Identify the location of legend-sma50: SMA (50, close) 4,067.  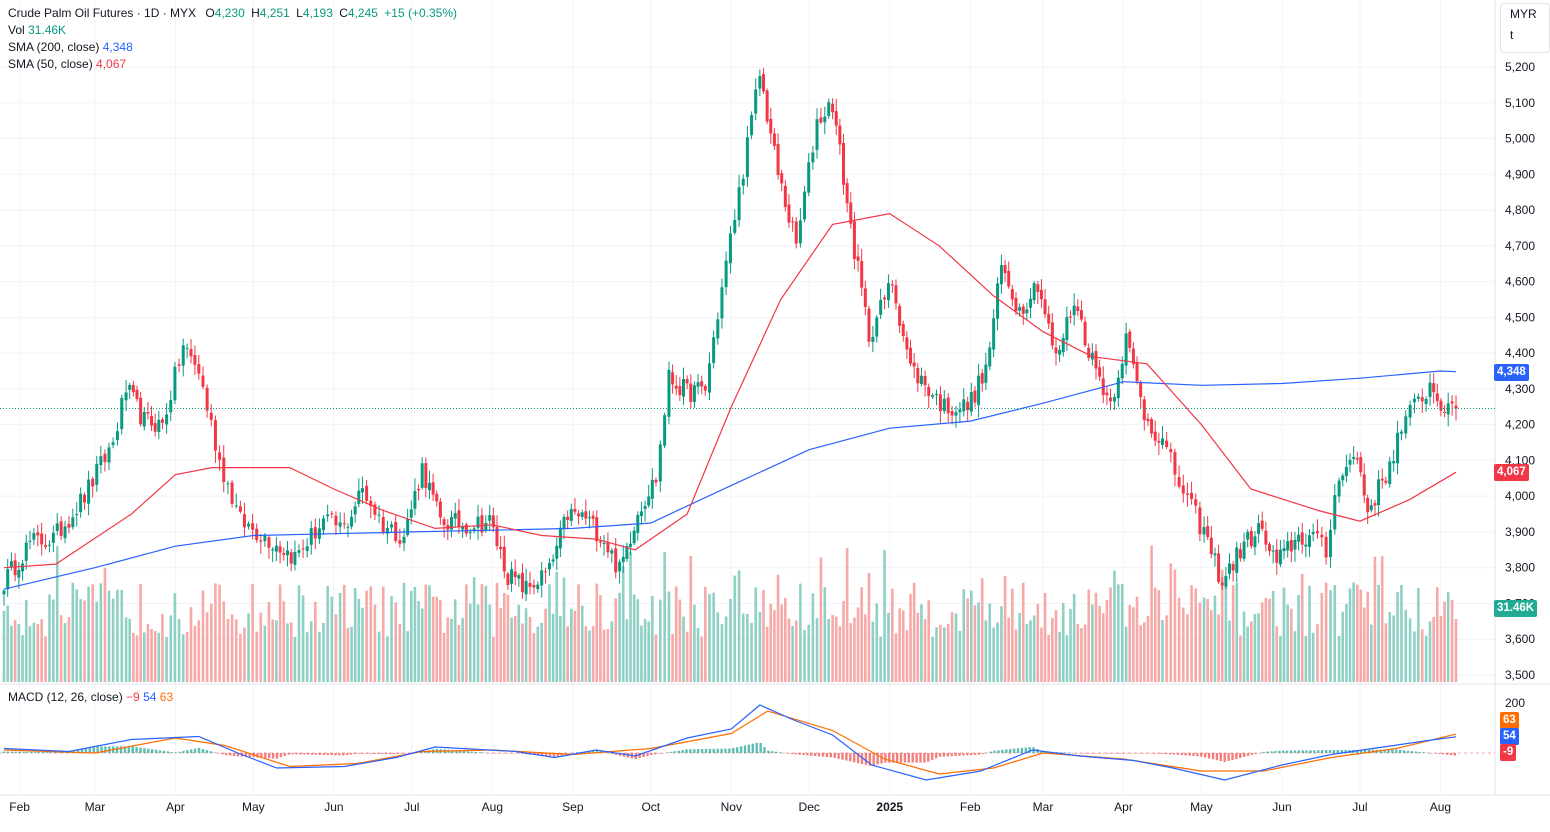
(67, 64).